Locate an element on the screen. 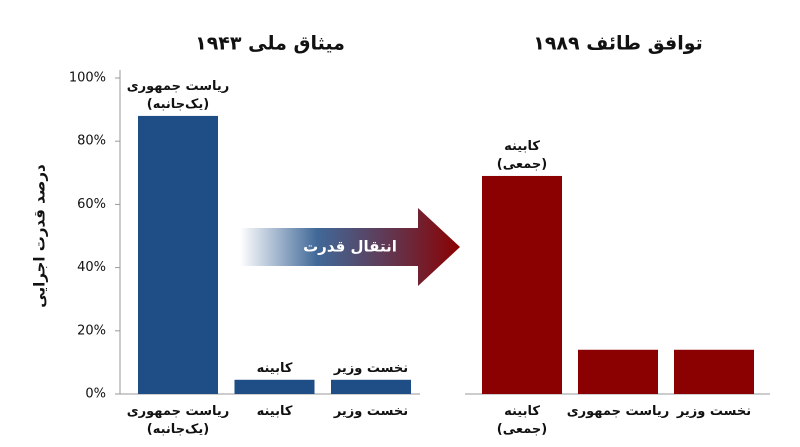 This screenshot has width=800, height=447. arrow-label: انتقال قدرت is located at coordinates (350, 247).